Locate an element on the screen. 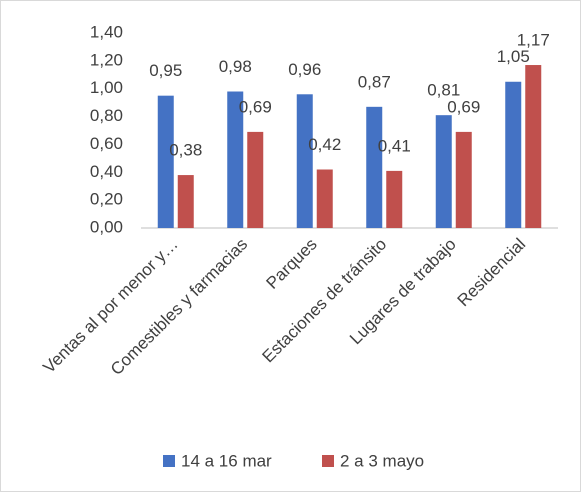  y-tick-label: 0,20 is located at coordinates (106, 199).